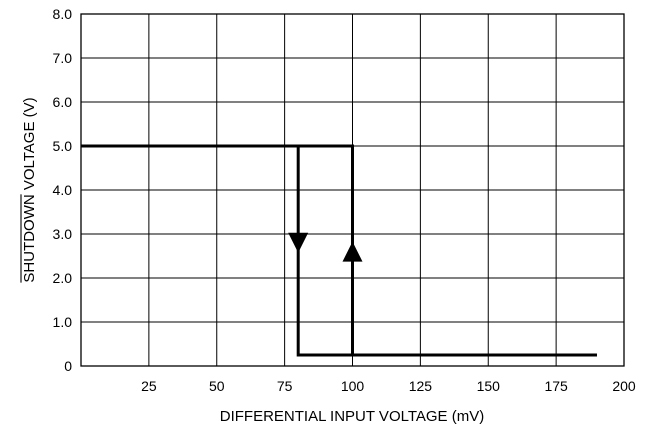  What do you see at coordinates (556, 386) in the screenshot?
I see `x-tick-label: 175` at bounding box center [556, 386].